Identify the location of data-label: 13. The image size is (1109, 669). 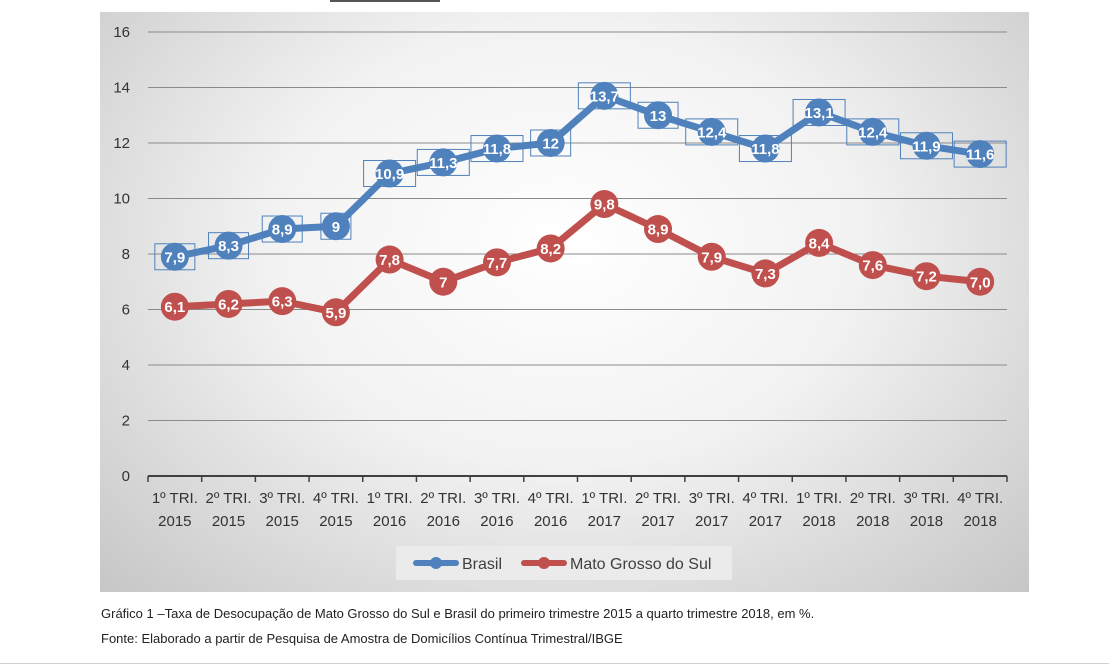
(658, 116).